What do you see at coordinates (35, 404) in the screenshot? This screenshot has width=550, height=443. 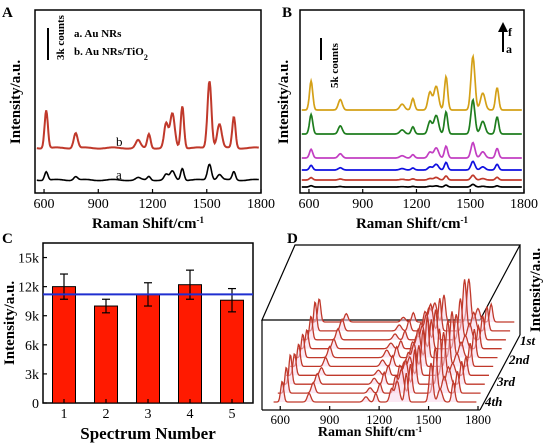 I see `panel-c-y-tick-label: 0` at bounding box center [35, 404].